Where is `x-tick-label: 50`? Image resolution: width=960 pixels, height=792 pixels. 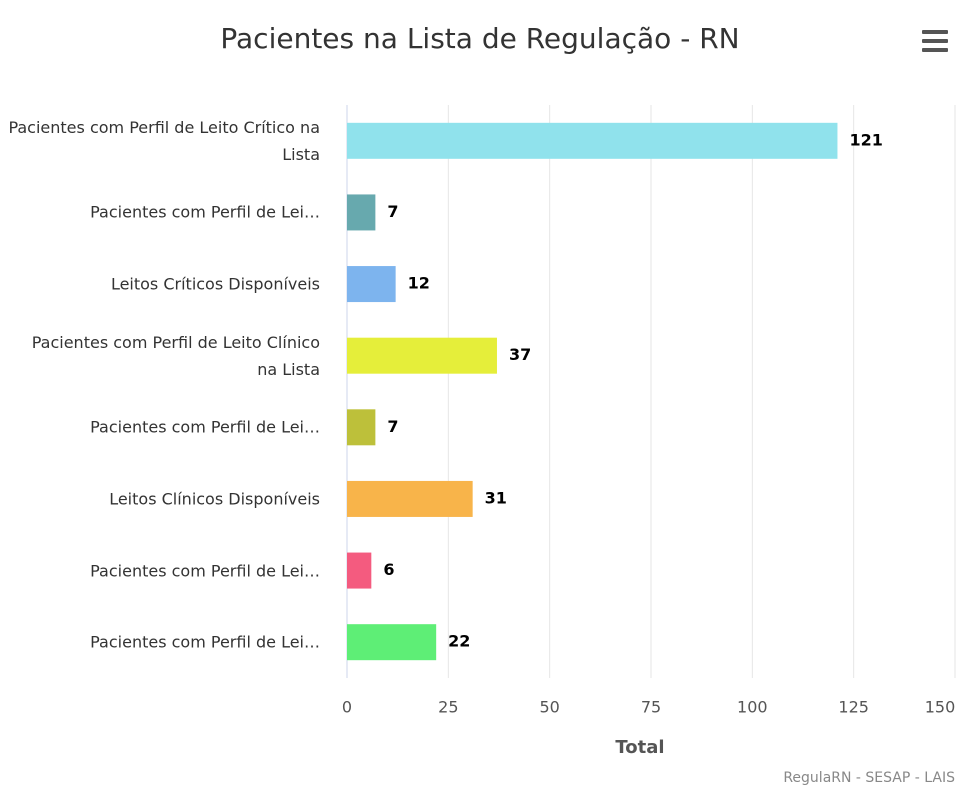
x-tick-label: 50 is located at coordinates (549, 707).